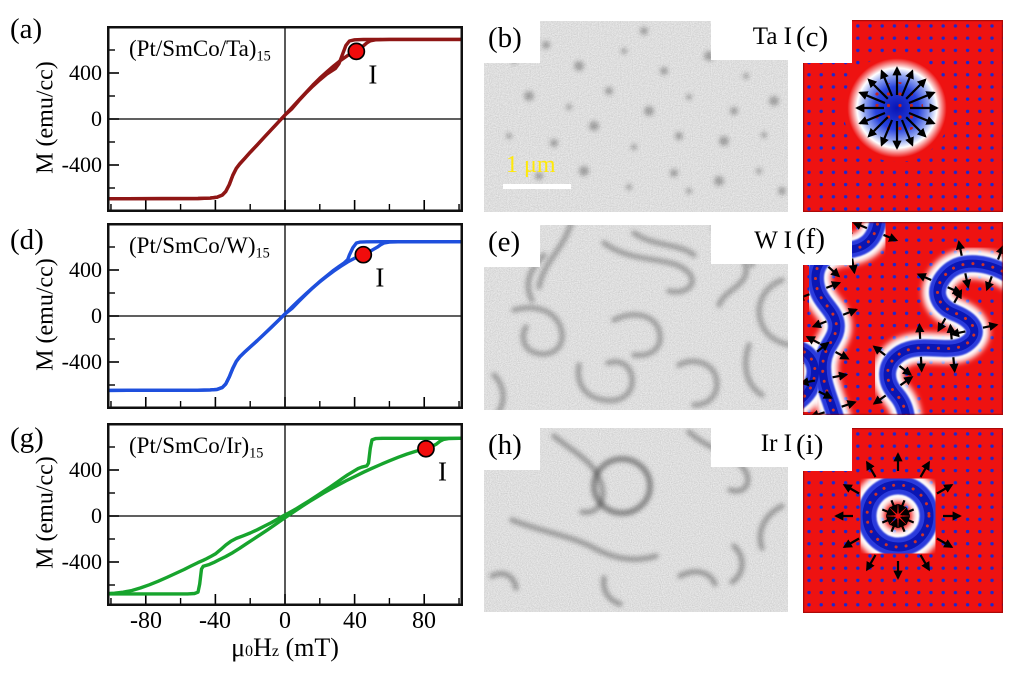  Describe the element at coordinates (755, 40) in the screenshot. I see `sample-label-ta: Ta I` at that location.